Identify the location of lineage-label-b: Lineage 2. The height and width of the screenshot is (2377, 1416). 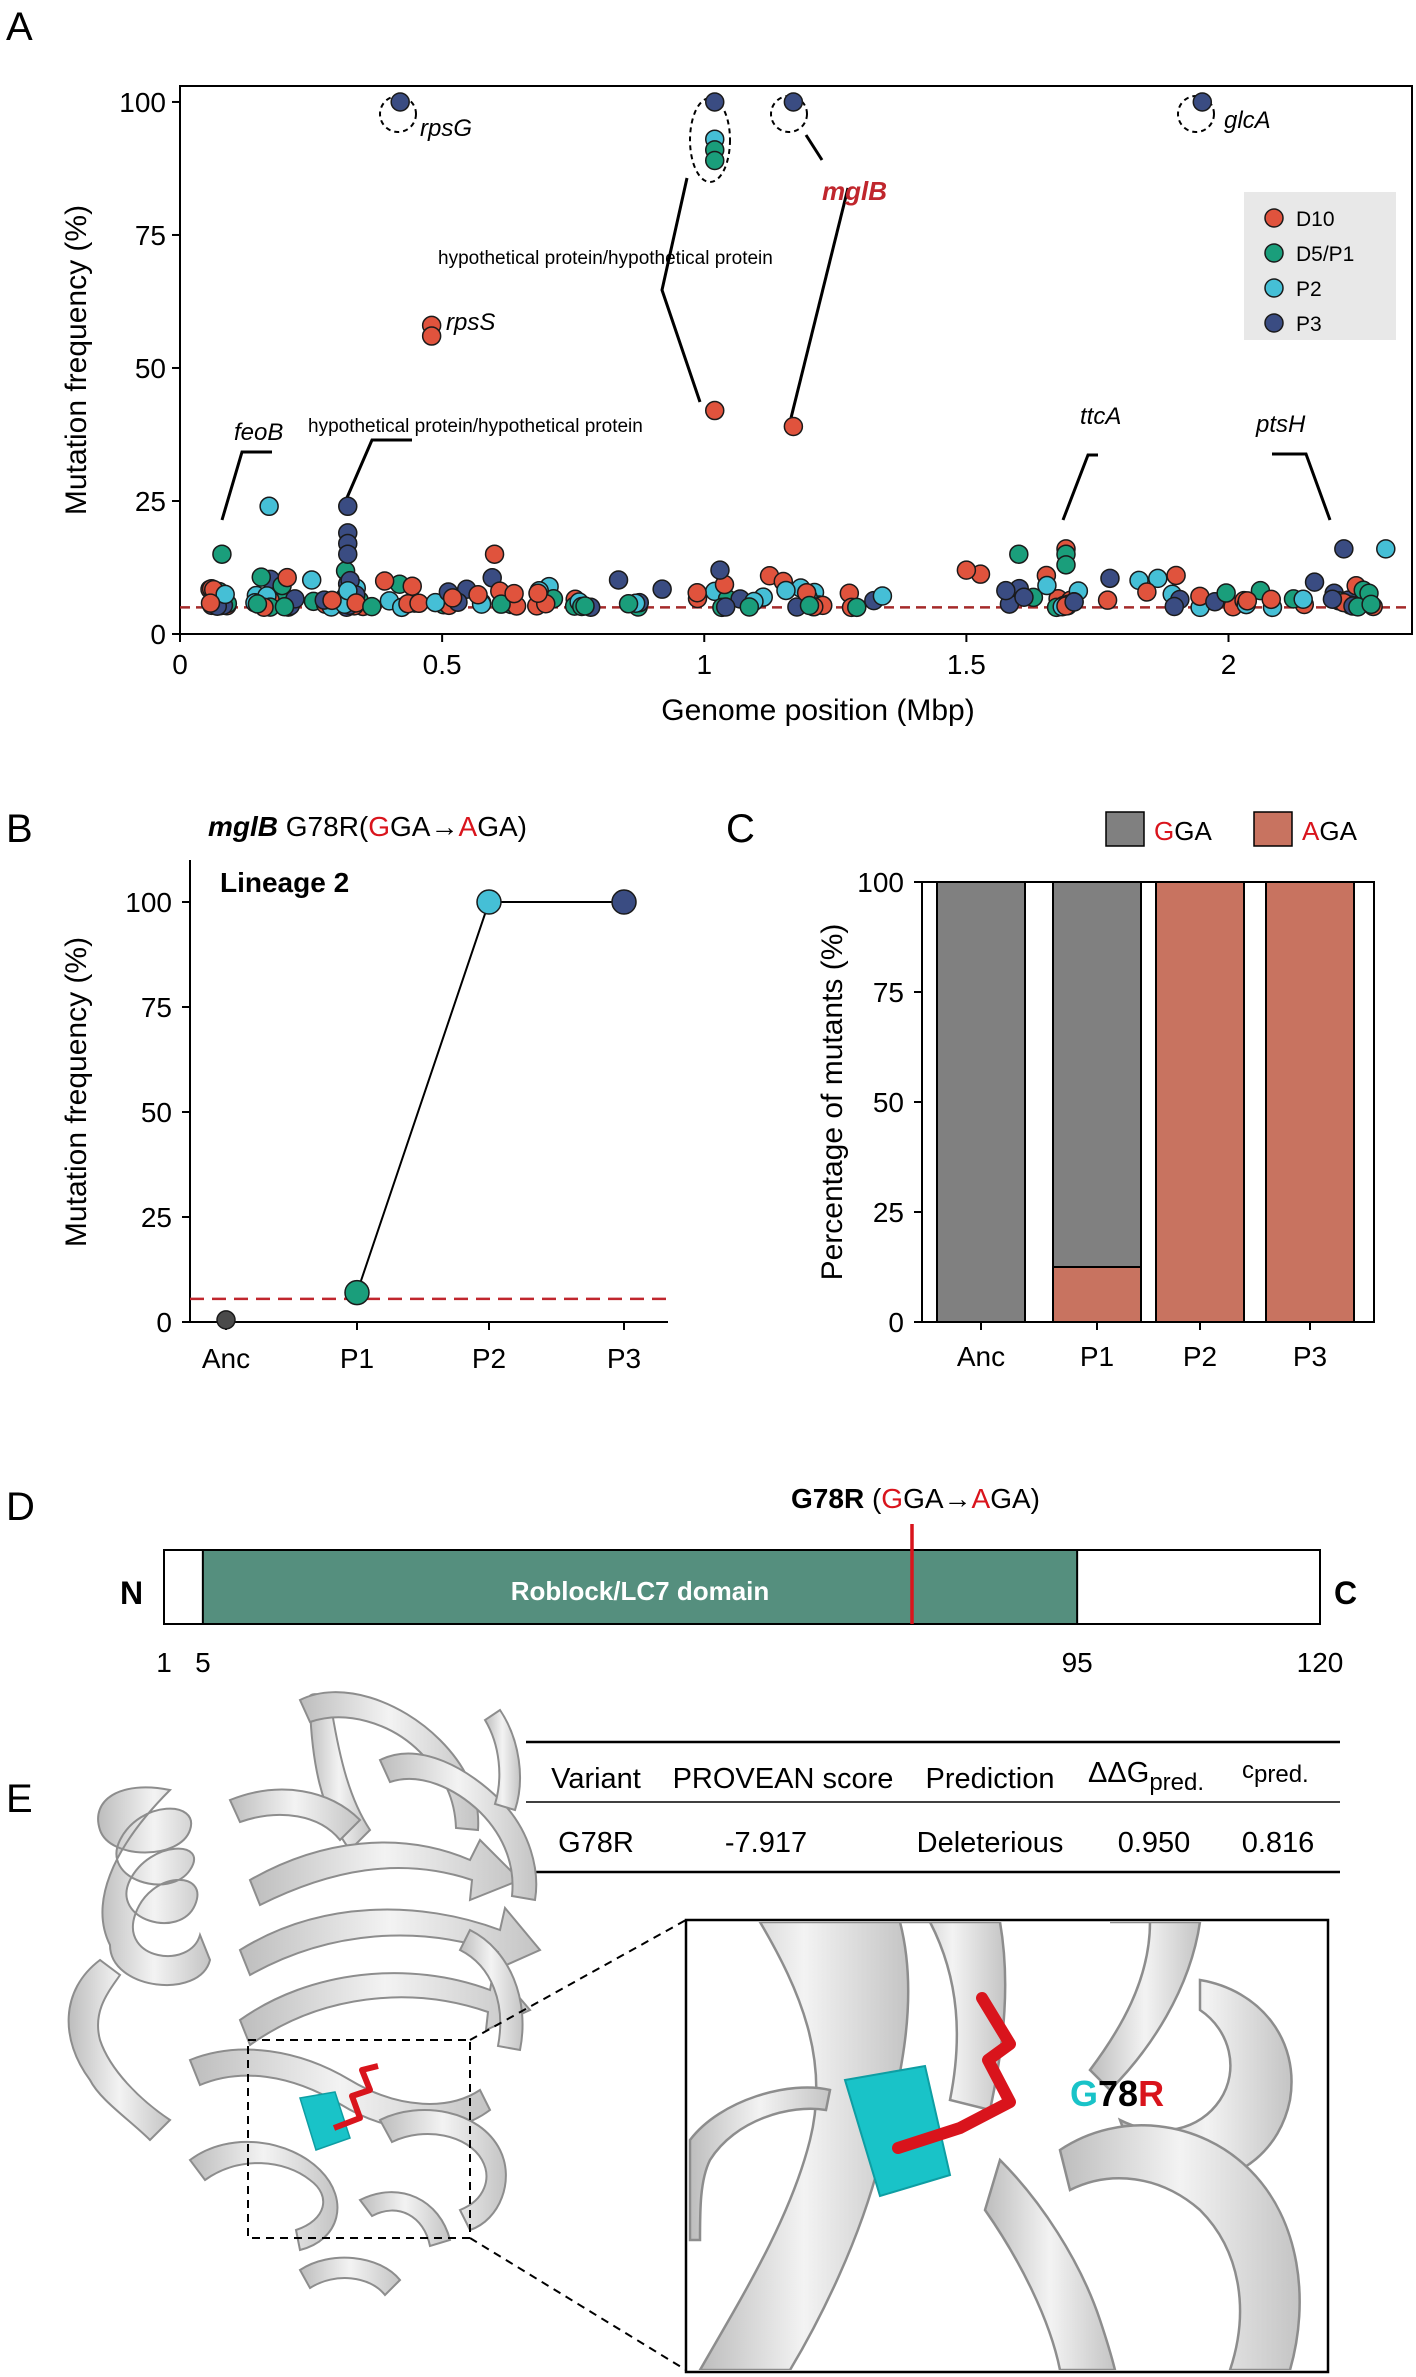
(284, 882).